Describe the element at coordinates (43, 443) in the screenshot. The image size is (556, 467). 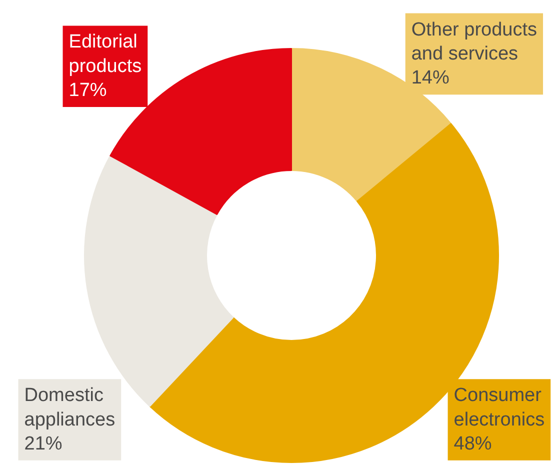
I see `data-label: 21%` at that location.